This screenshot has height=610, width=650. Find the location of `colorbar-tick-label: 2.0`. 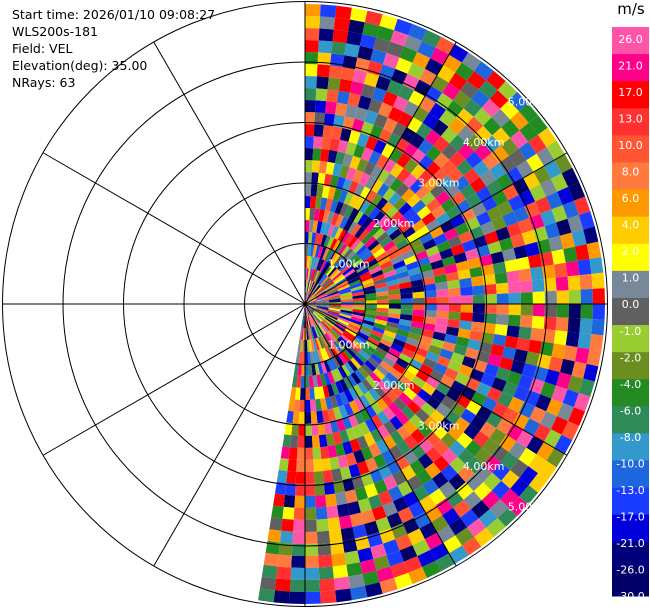

colorbar-tick-label: 2.0 is located at coordinates (631, 251).